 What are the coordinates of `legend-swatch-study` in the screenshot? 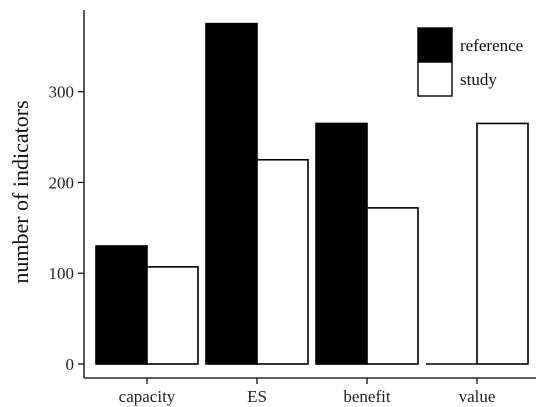 It's located at (435, 79).